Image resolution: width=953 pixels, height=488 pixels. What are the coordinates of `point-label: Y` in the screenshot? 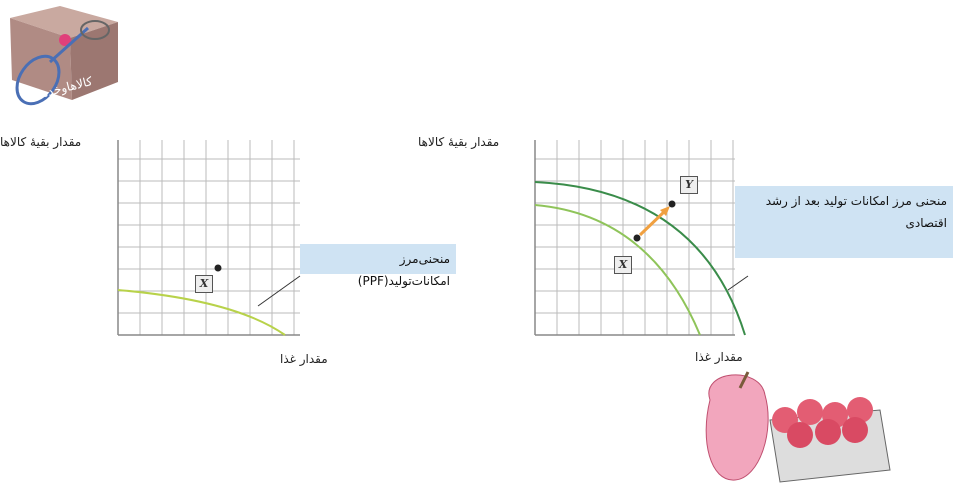 It's located at (689, 185).